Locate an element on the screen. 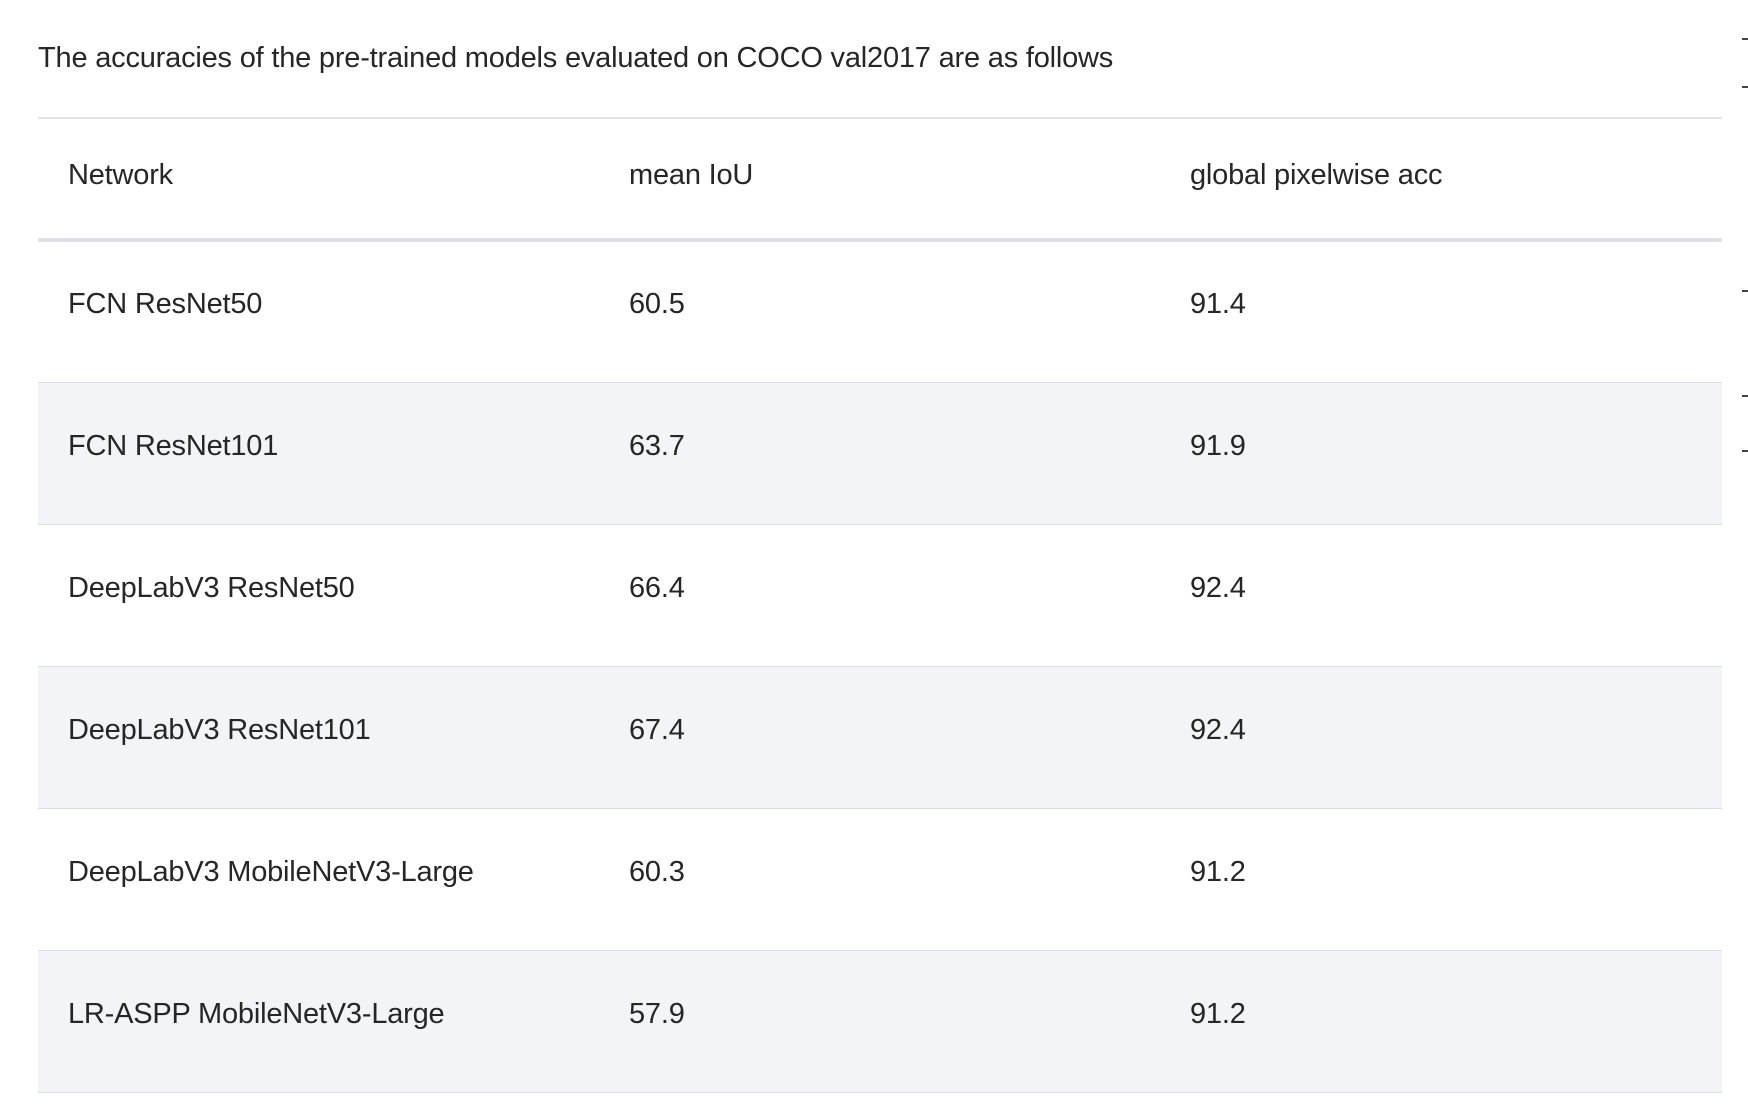 This screenshot has height=1120, width=1748. cell-global-acc: 91.4 is located at coordinates (1218, 304).